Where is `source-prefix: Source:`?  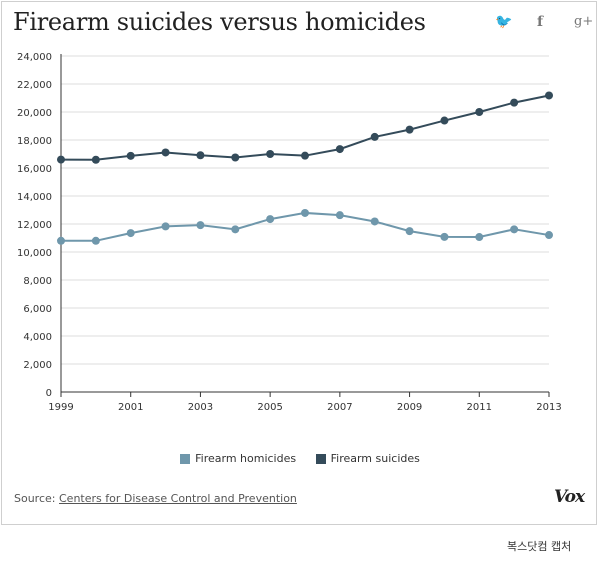 source-prefix: Source: is located at coordinates (35, 498).